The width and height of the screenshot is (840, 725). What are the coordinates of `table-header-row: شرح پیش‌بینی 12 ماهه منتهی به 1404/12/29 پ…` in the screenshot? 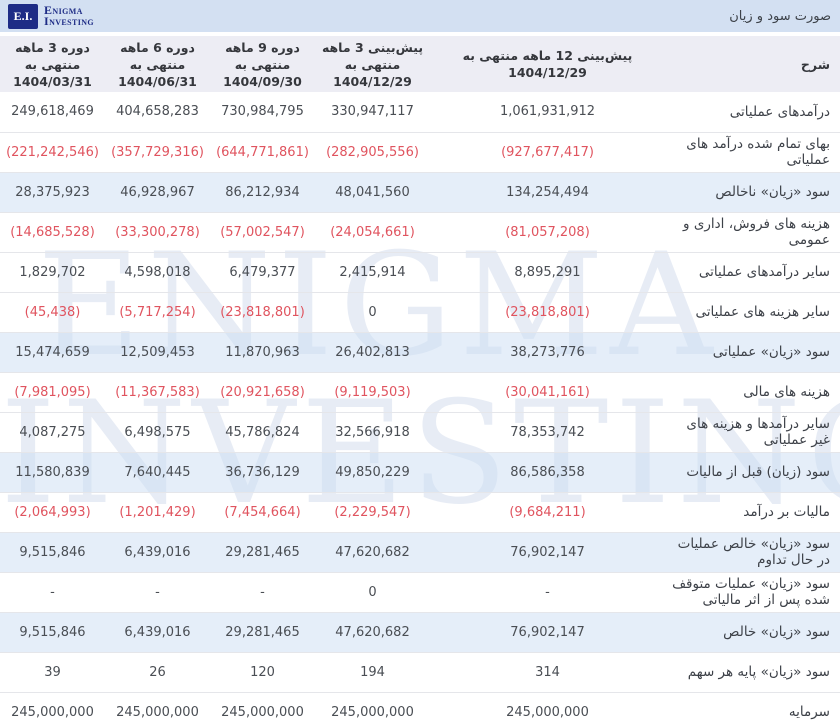 It's located at (420, 64).